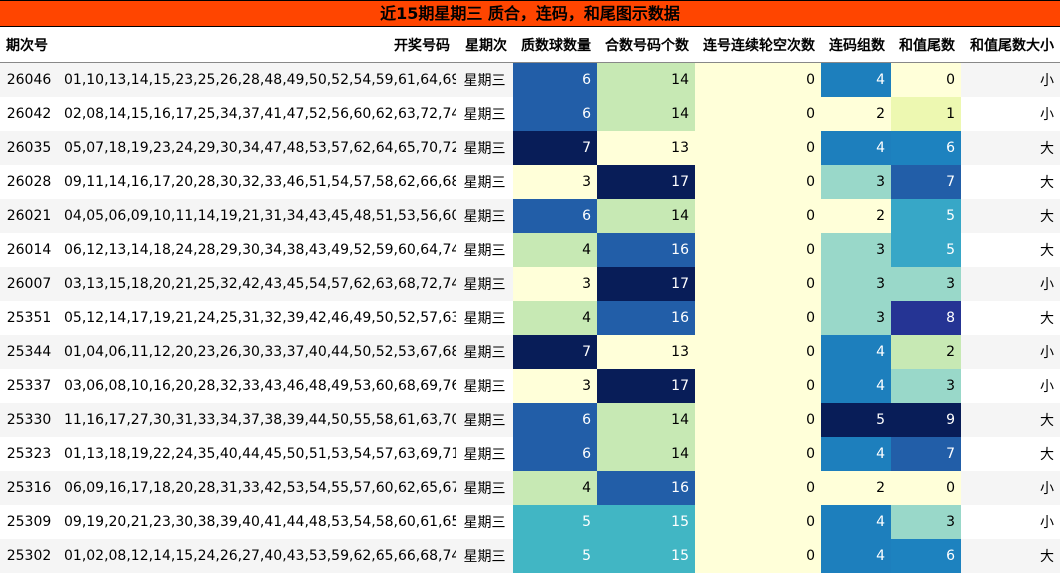 This screenshot has height=573, width=1060. Describe the element at coordinates (555, 45) in the screenshot. I see `col-header-prime-count: 质数球数量` at that location.